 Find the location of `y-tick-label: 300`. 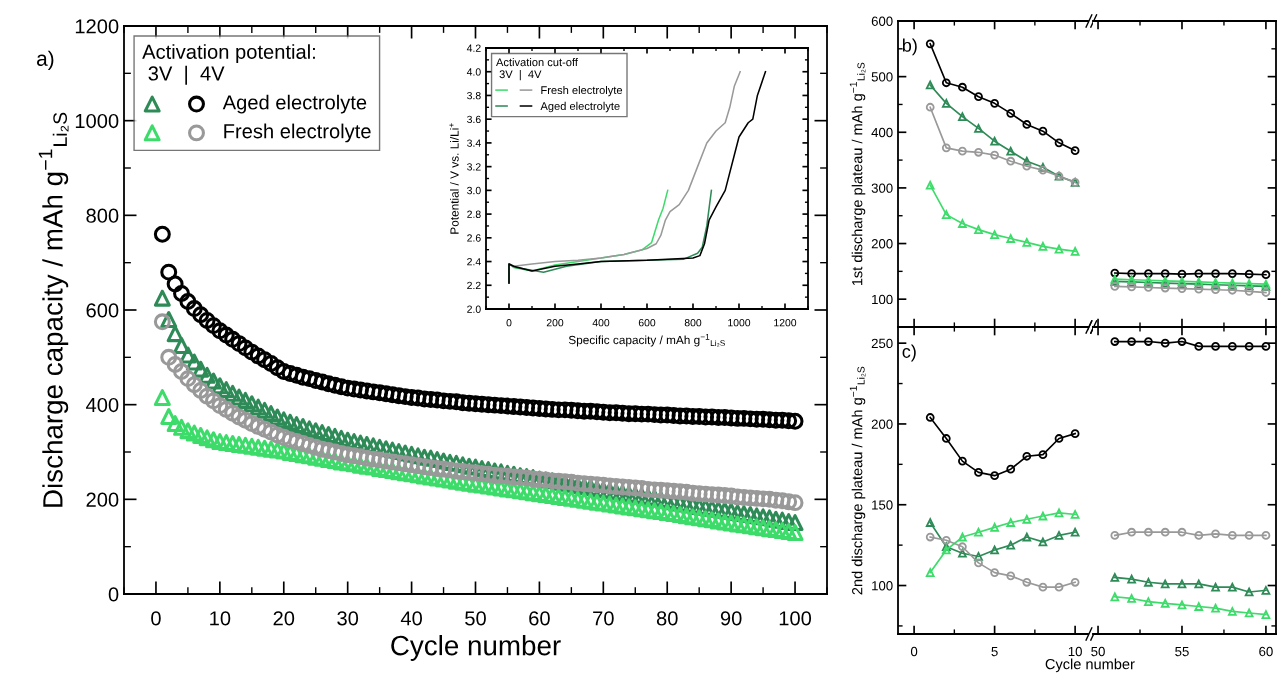

y-tick-label: 300 is located at coordinates (882, 188).